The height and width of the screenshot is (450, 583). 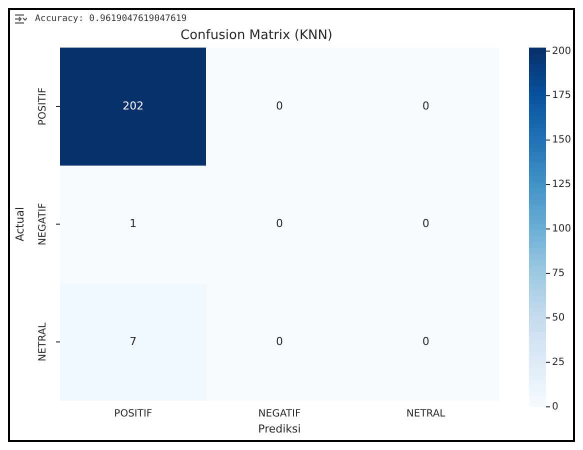 I want to click on y-tick-label: NETRAL, so click(x=43, y=342).